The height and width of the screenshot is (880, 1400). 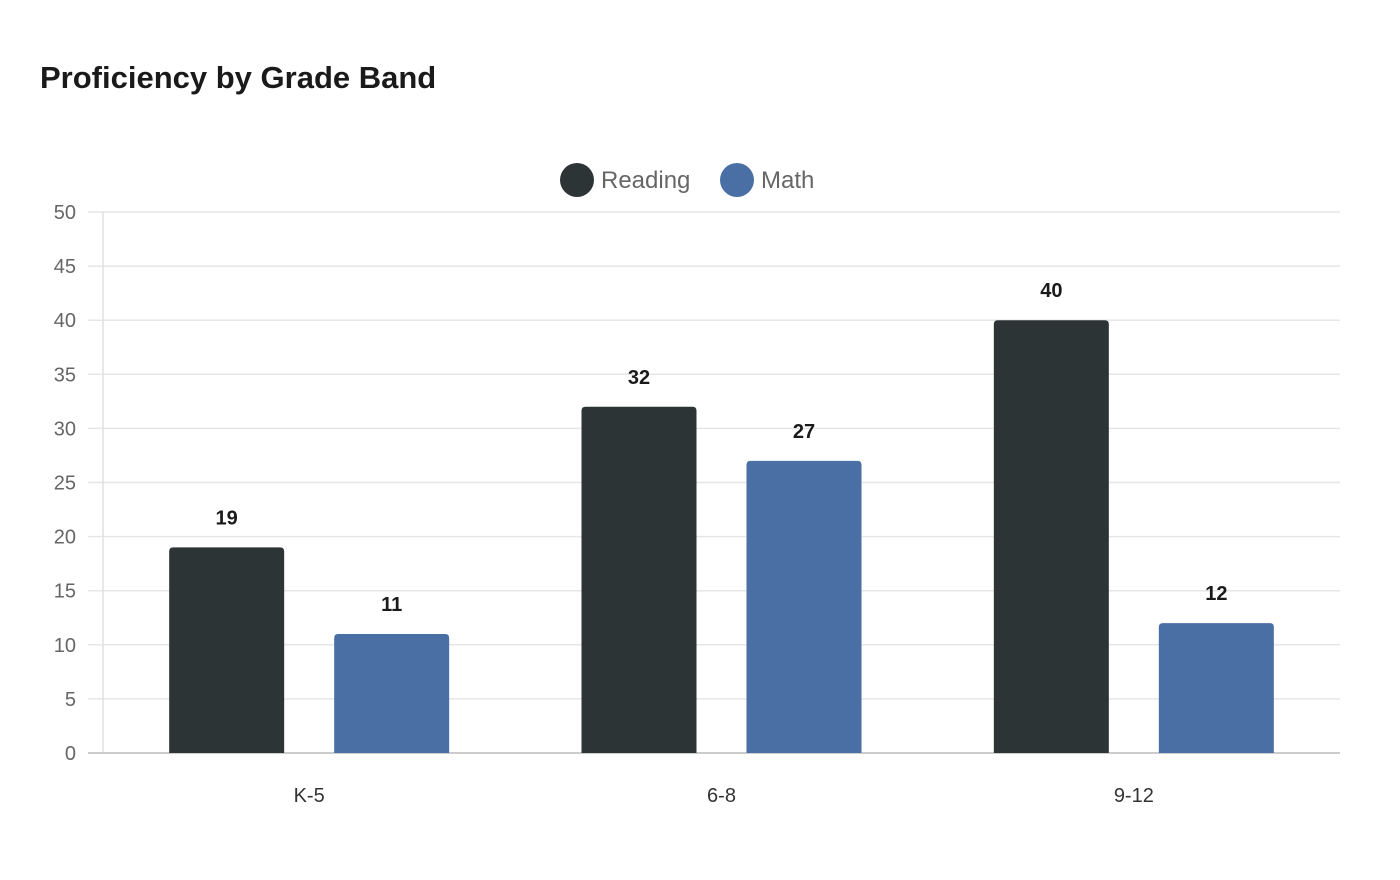 I want to click on data-label: 11, so click(x=391, y=605).